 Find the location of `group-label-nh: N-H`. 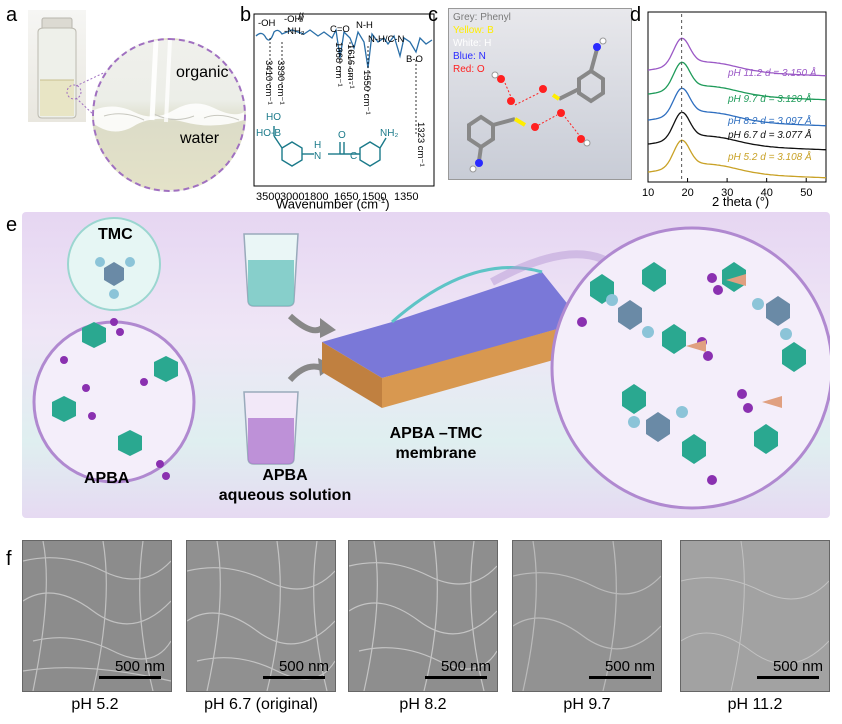

group-label-nh: N-H is located at coordinates (364, 25).